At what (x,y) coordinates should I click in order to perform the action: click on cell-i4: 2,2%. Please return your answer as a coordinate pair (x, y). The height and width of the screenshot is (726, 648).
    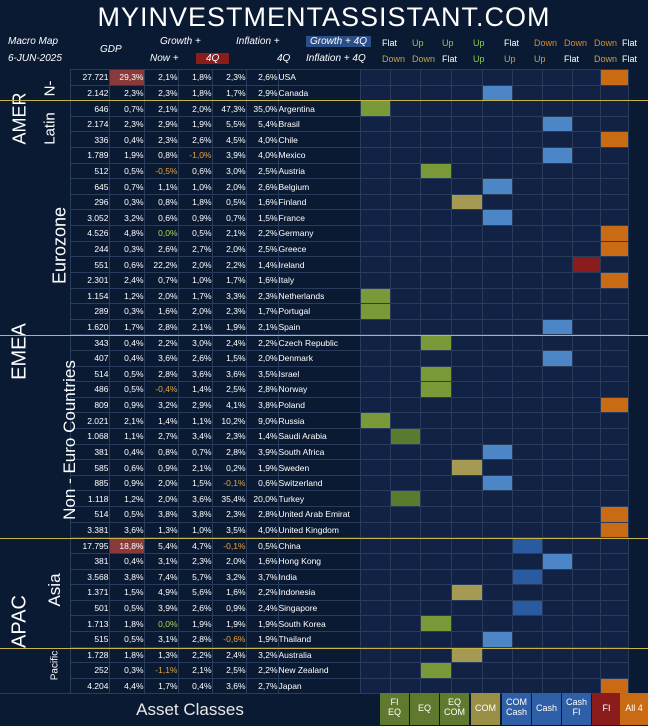
    Looking at the image, I should click on (262, 670).